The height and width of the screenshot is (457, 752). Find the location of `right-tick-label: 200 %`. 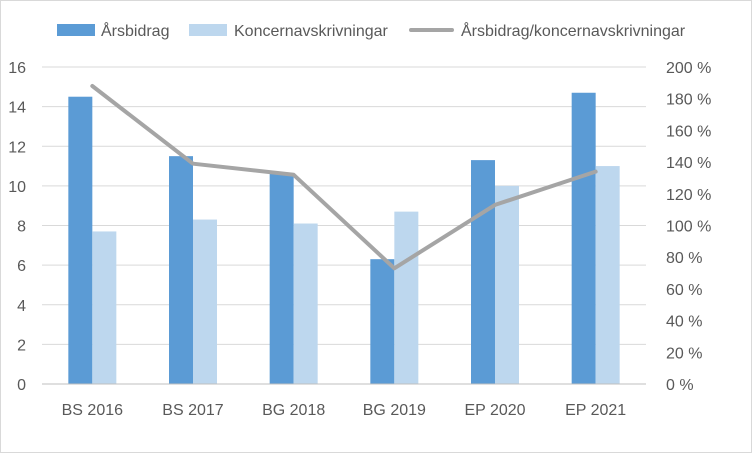

right-tick-label: 200 % is located at coordinates (688, 68).